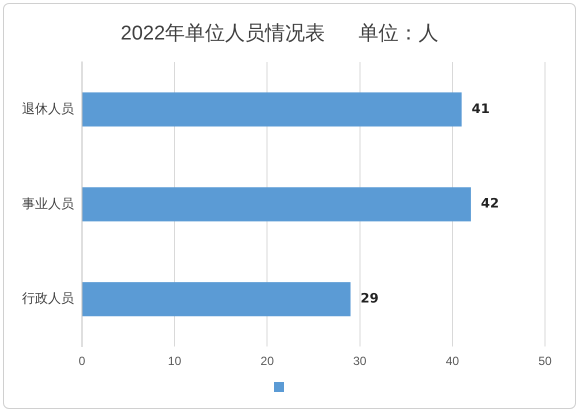  I want to click on x-tick-label: 40, so click(453, 361).